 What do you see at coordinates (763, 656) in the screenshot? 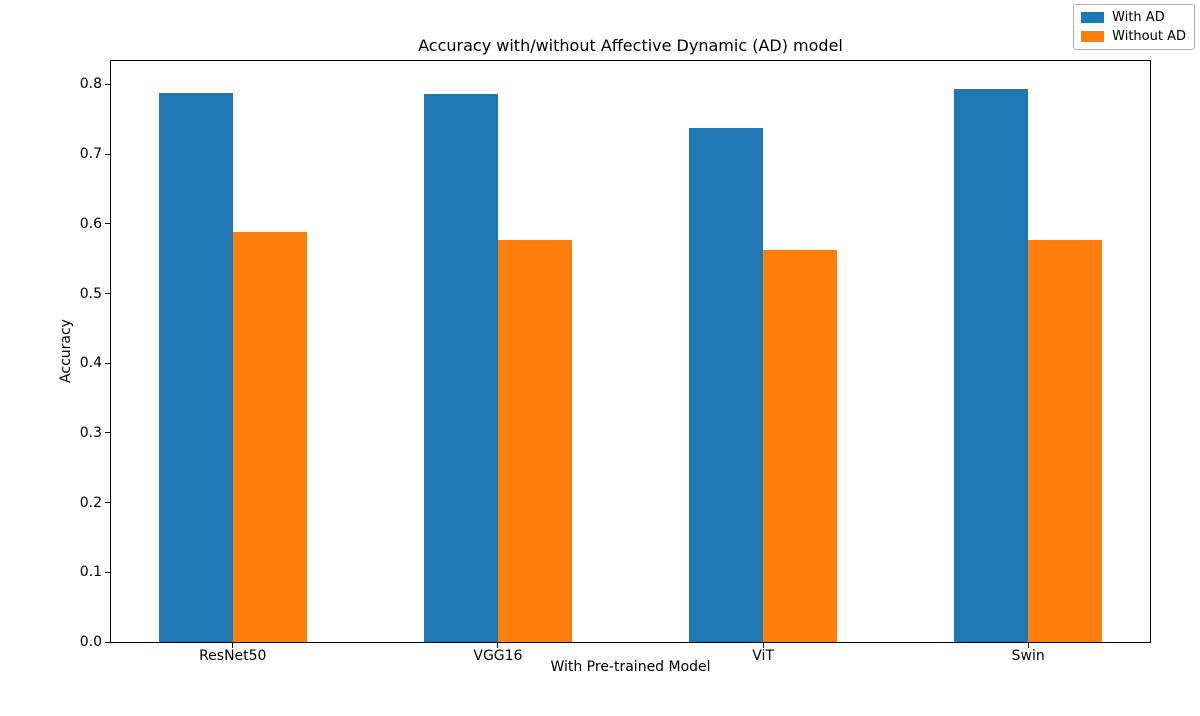
I see `x-tick-label: ViT` at bounding box center [763, 656].